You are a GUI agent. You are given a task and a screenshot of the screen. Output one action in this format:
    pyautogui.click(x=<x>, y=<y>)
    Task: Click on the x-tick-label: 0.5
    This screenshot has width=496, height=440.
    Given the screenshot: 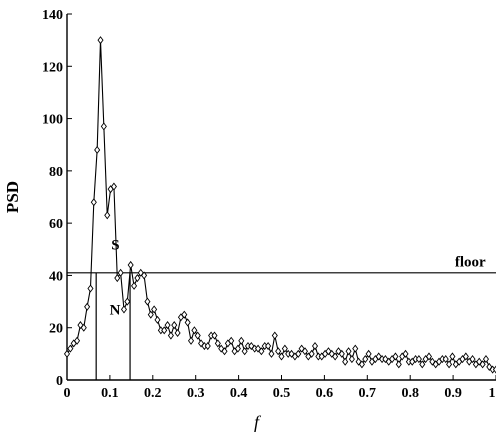 What is the action you would take?
    pyautogui.click(x=282, y=393)
    